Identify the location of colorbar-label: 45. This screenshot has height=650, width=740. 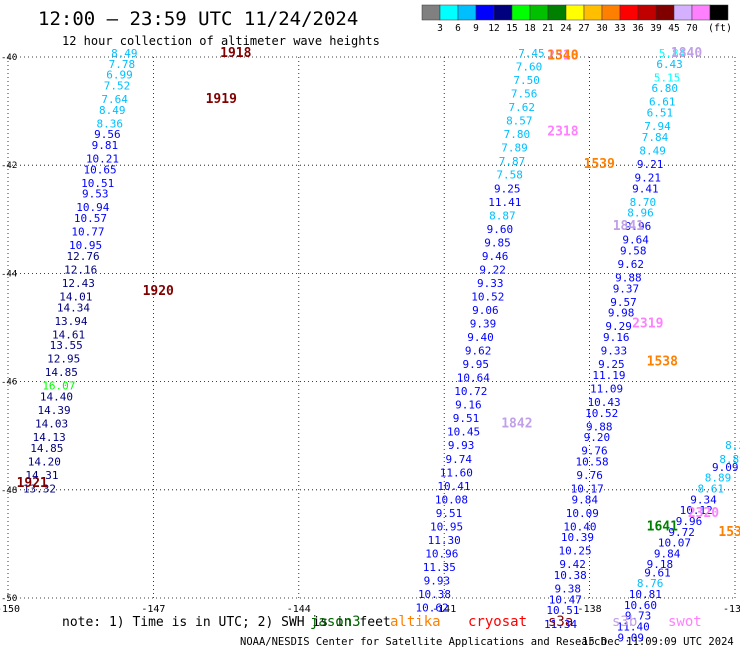
(673, 28).